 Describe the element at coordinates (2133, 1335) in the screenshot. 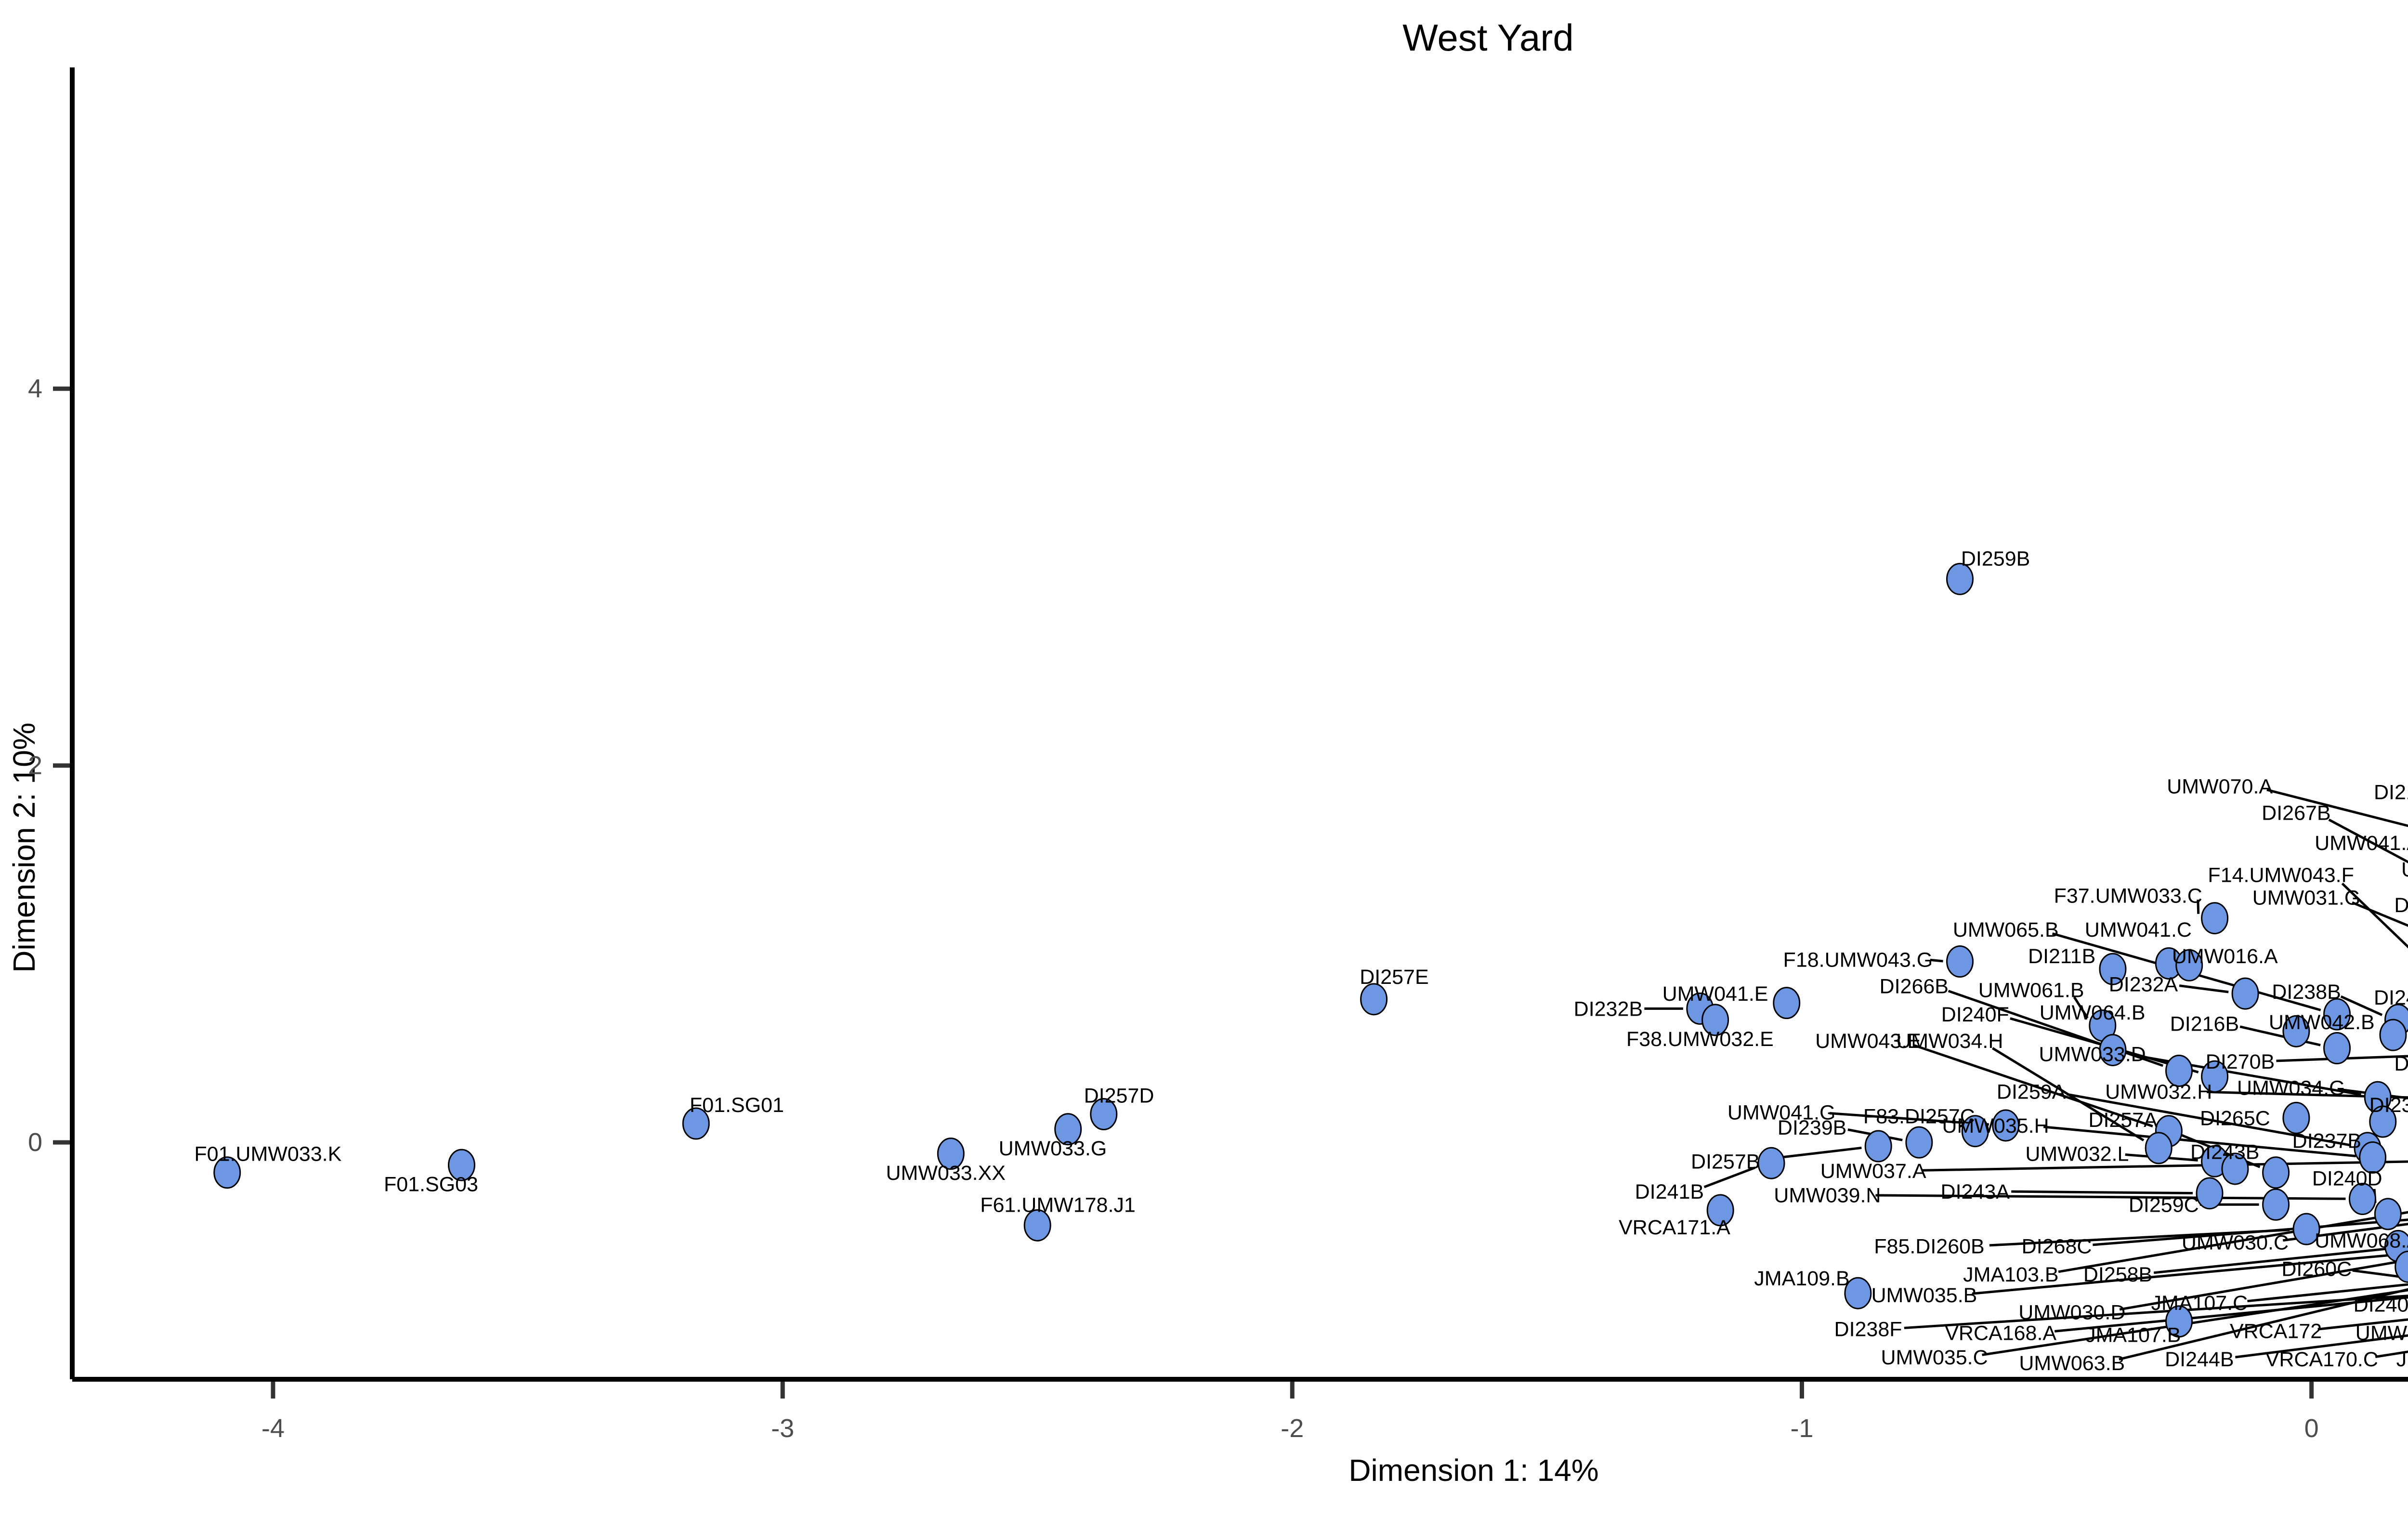

I see `point-label: JMA107.B` at that location.